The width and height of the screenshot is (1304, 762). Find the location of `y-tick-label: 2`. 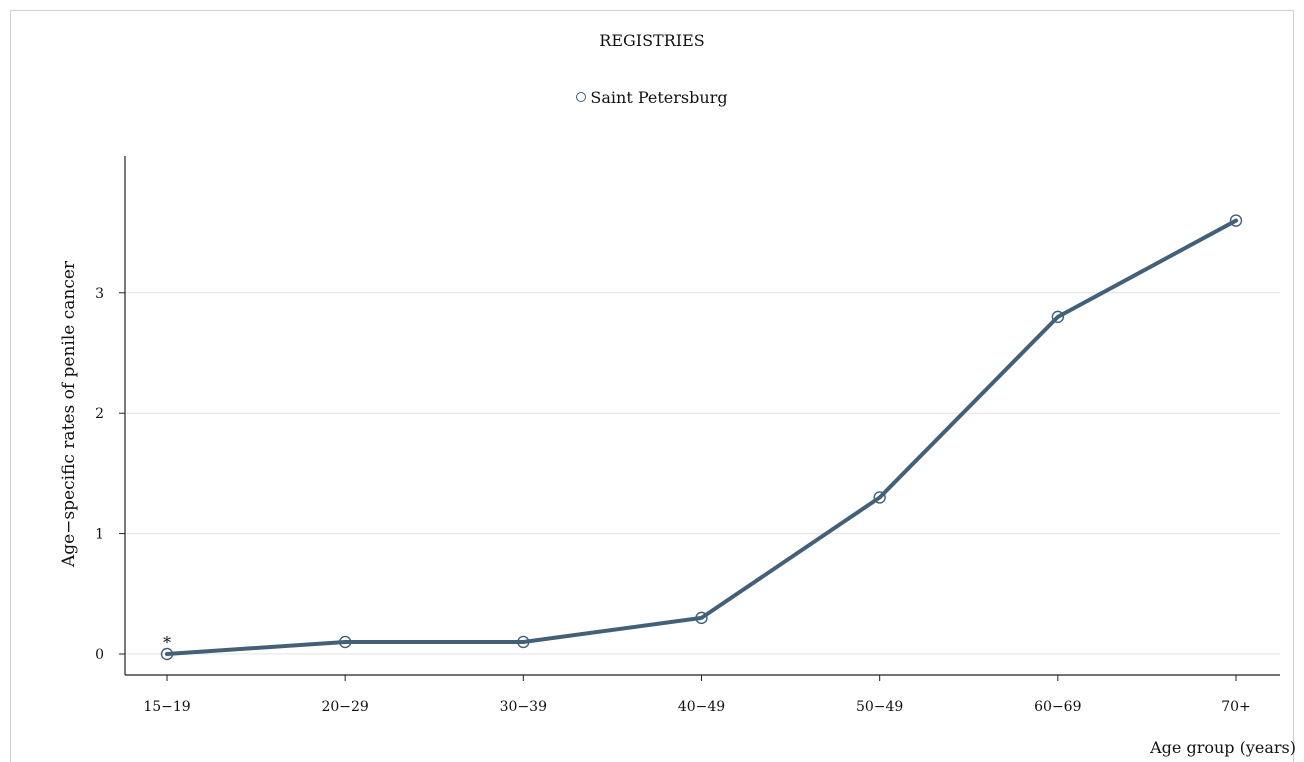

y-tick-label: 2 is located at coordinates (99, 414).